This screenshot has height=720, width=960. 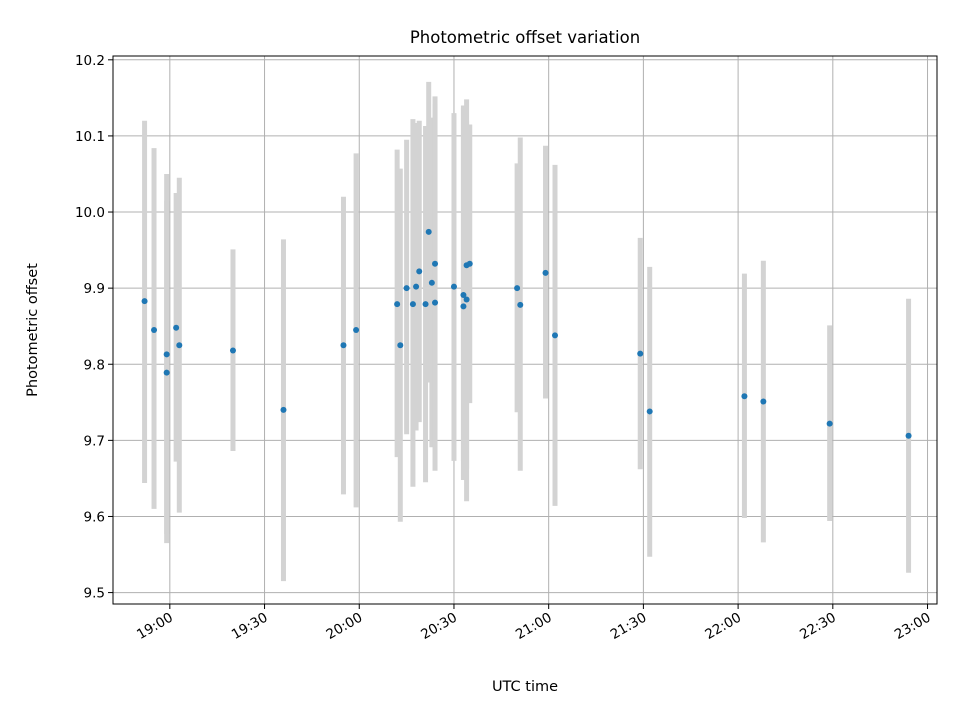 I want to click on y-tick-label: 9.5, so click(x=94, y=594).